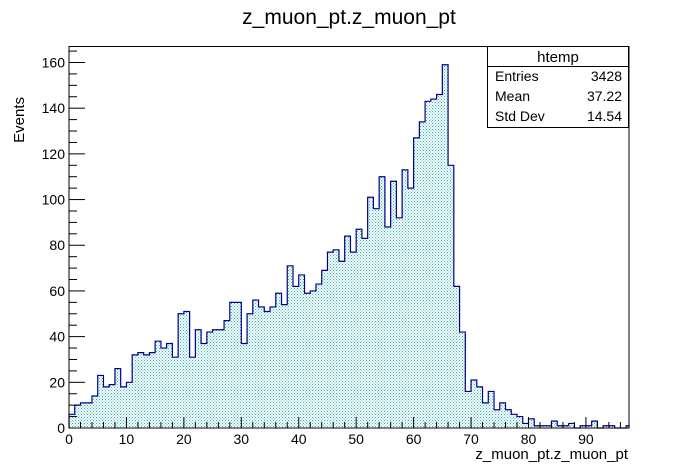 The image size is (698, 476). I want to click on chart-title: z_muon_pt.z_muon_pt, so click(349, 17).